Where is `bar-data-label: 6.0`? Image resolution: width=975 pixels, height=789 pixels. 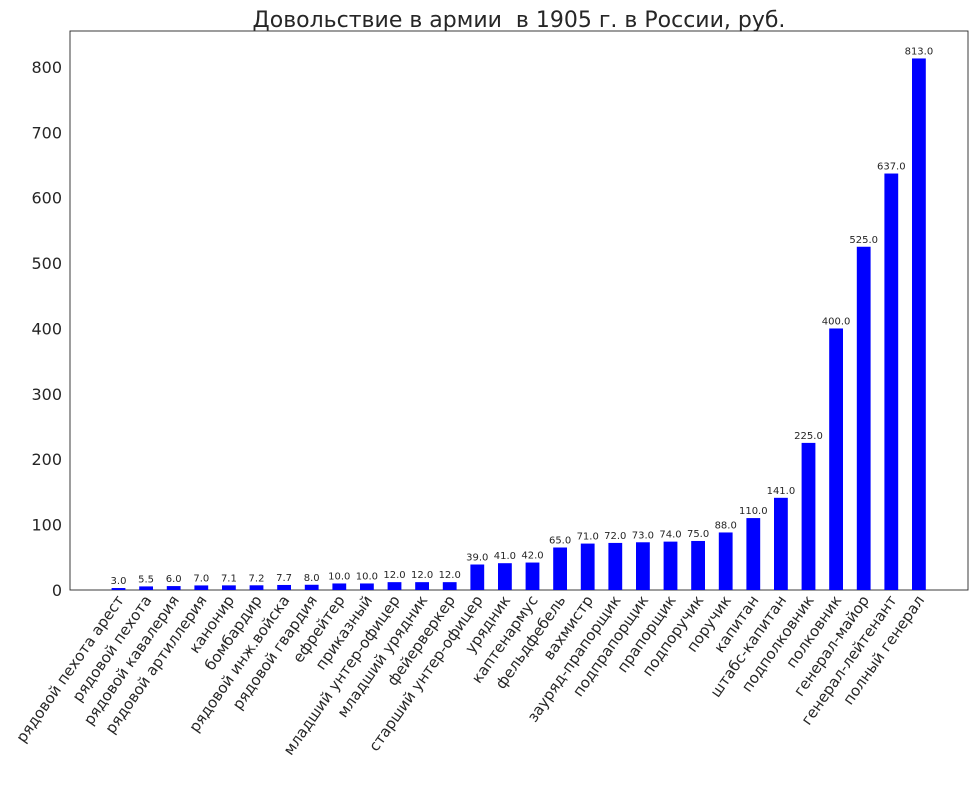 bar-data-label: 6.0 is located at coordinates (174, 579).